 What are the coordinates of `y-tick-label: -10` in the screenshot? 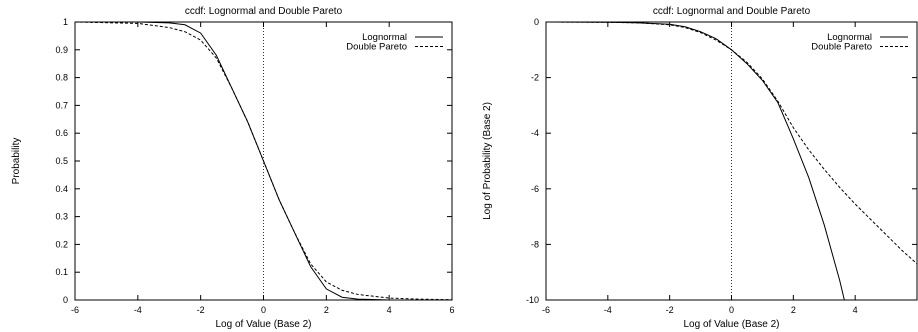 It's located at (532, 300).